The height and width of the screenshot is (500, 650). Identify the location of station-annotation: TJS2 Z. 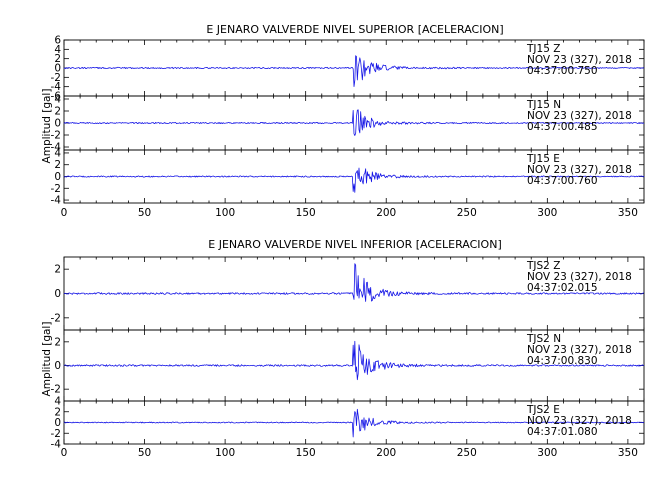
(543, 266).